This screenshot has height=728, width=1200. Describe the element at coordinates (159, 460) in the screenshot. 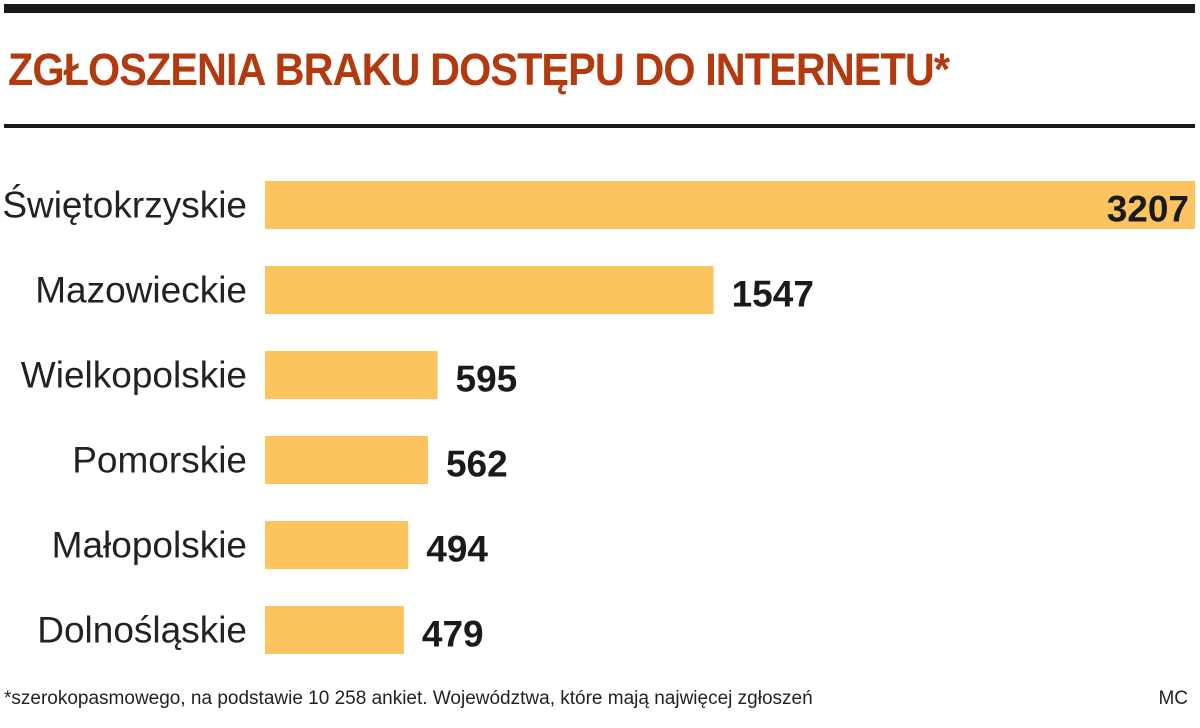

I see `category-label: Pomorskie` at that location.